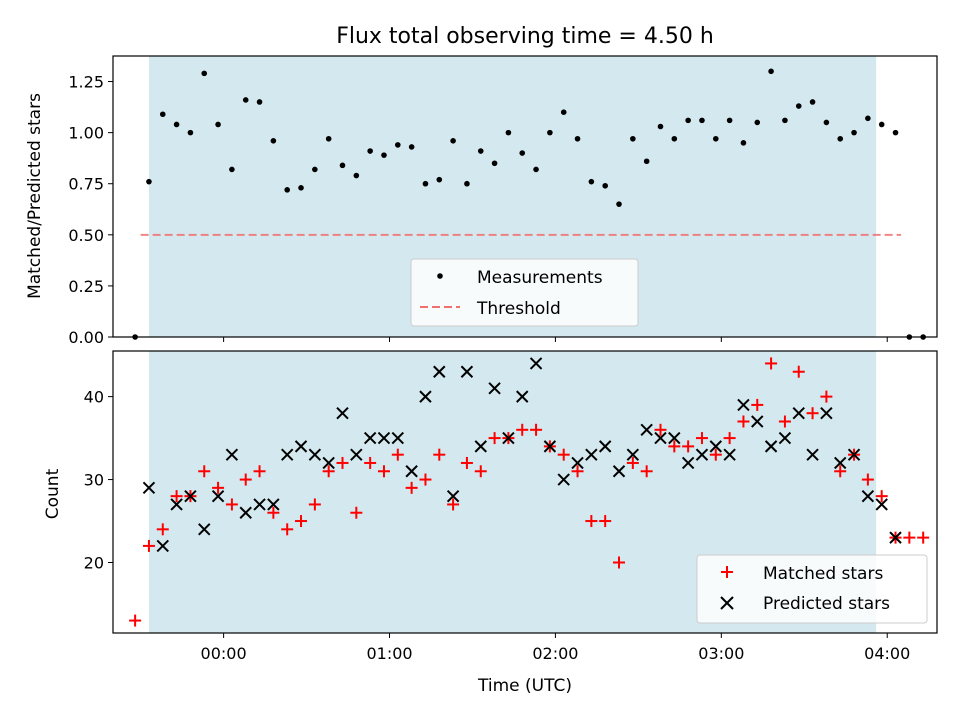 This screenshot has width=960, height=720. I want to click on legend-matched-marker, so click(727, 572).